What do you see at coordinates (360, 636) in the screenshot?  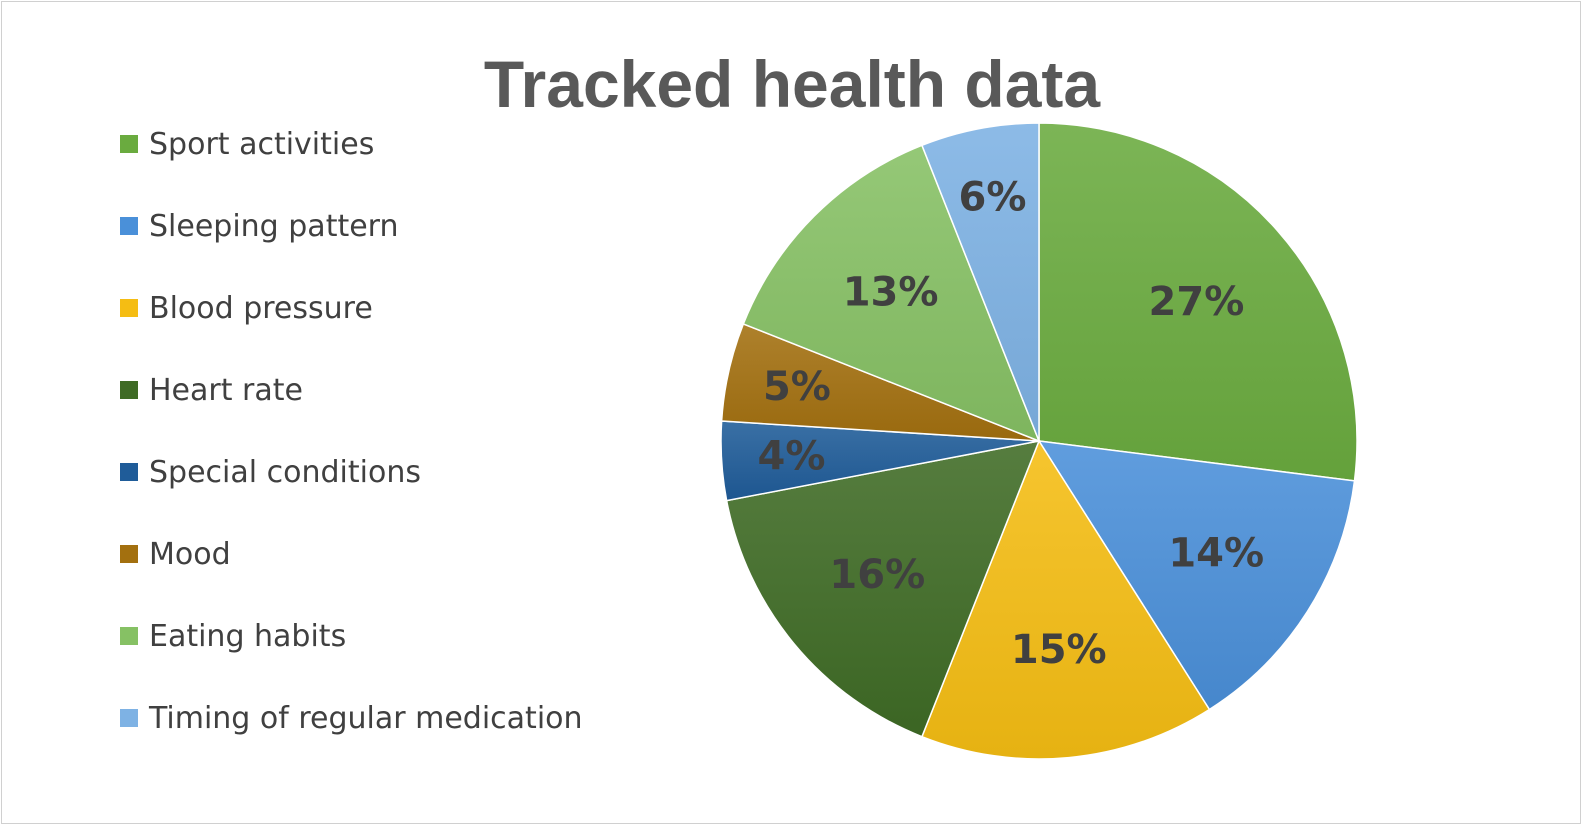 I see `legend-item-eating-habits: Eating habits` at bounding box center [360, 636].